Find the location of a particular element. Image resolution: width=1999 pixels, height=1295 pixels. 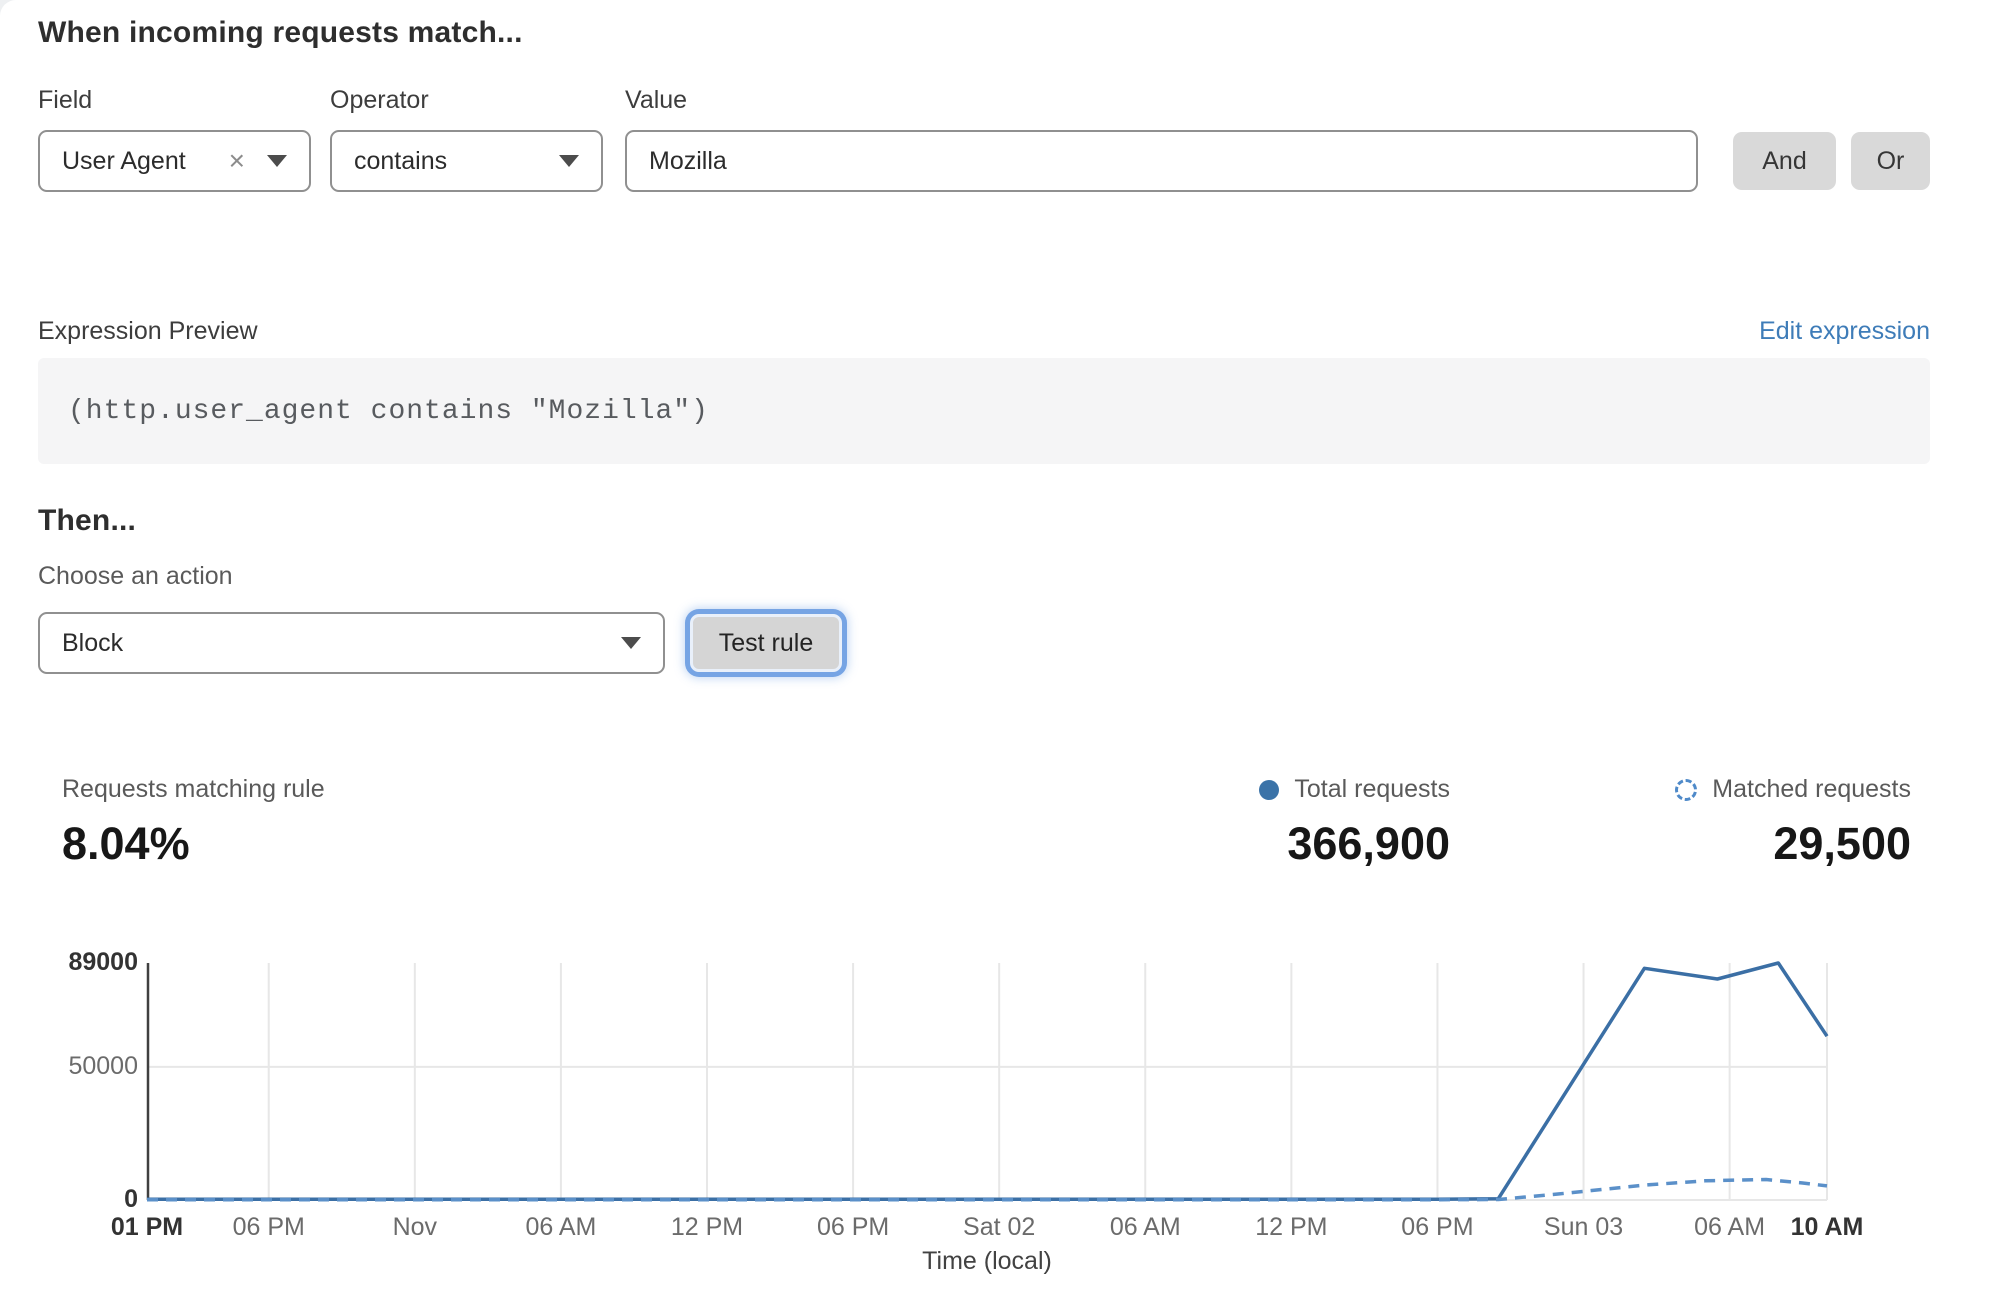

field-label: Field is located at coordinates (65, 100).